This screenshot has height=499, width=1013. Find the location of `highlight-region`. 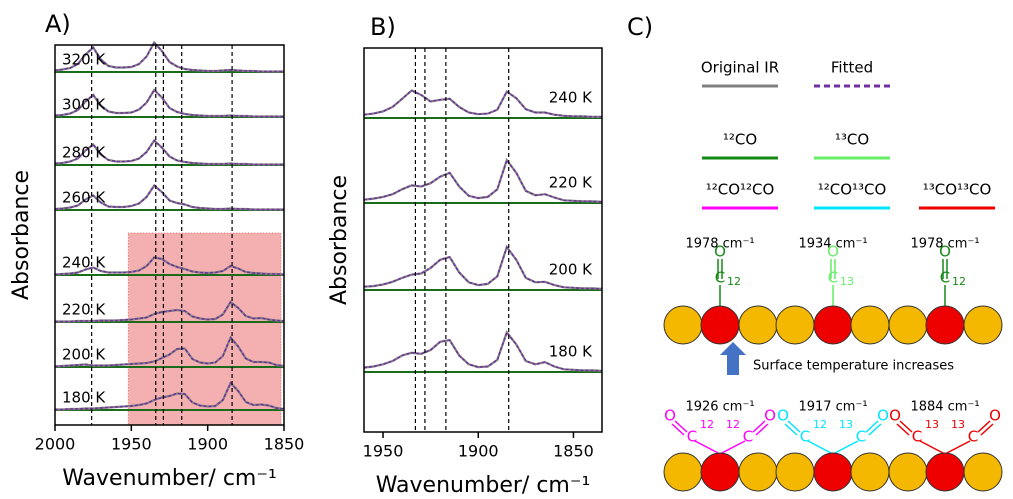

highlight-region is located at coordinates (204, 329).